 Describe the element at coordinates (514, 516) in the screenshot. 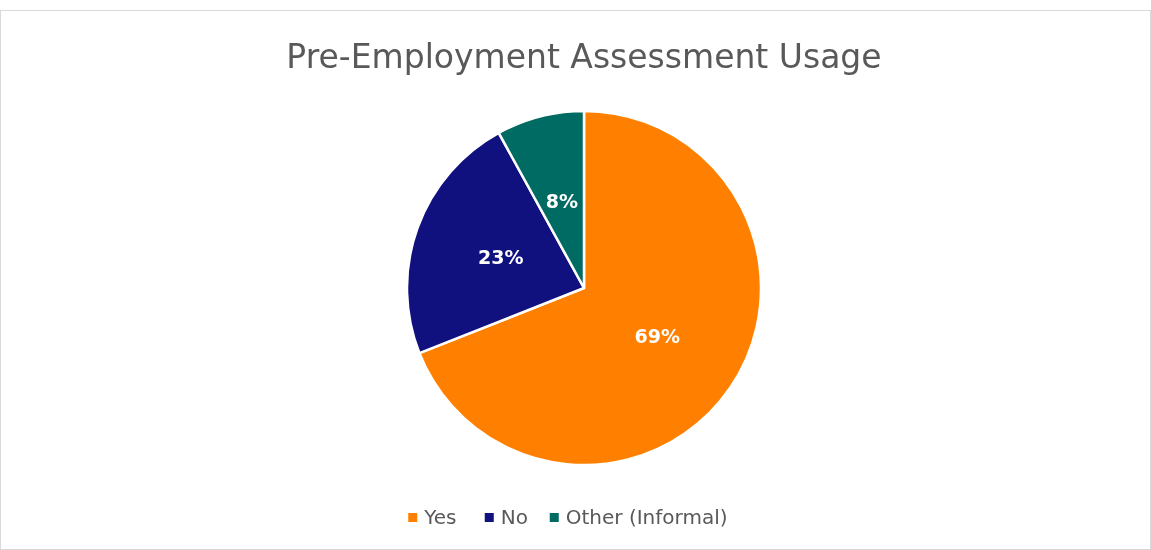

I see `legend-label: No` at that location.